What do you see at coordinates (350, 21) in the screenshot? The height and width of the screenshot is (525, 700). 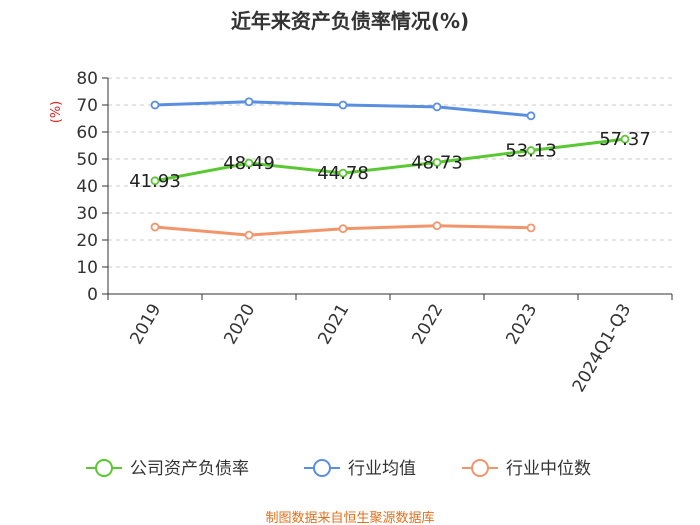 I see `chart-title: 近年来资产负债率情况(%)` at bounding box center [350, 21].